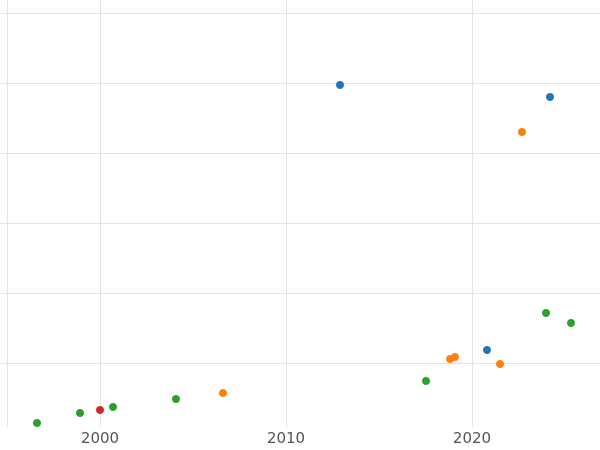 The width and height of the screenshot is (600, 450). I want to click on x-tick-label: 2020, so click(472, 438).